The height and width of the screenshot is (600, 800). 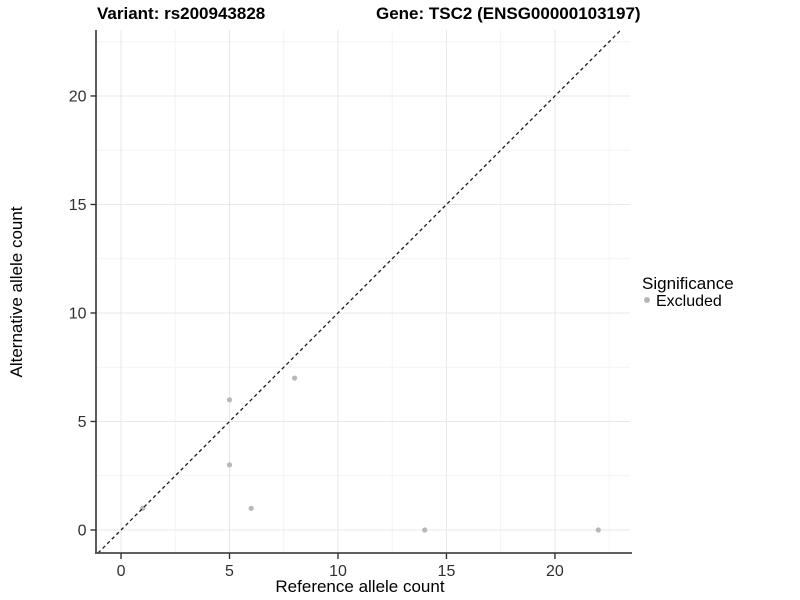 What do you see at coordinates (338, 571) in the screenshot?
I see `x-tick-label: 10` at bounding box center [338, 571].